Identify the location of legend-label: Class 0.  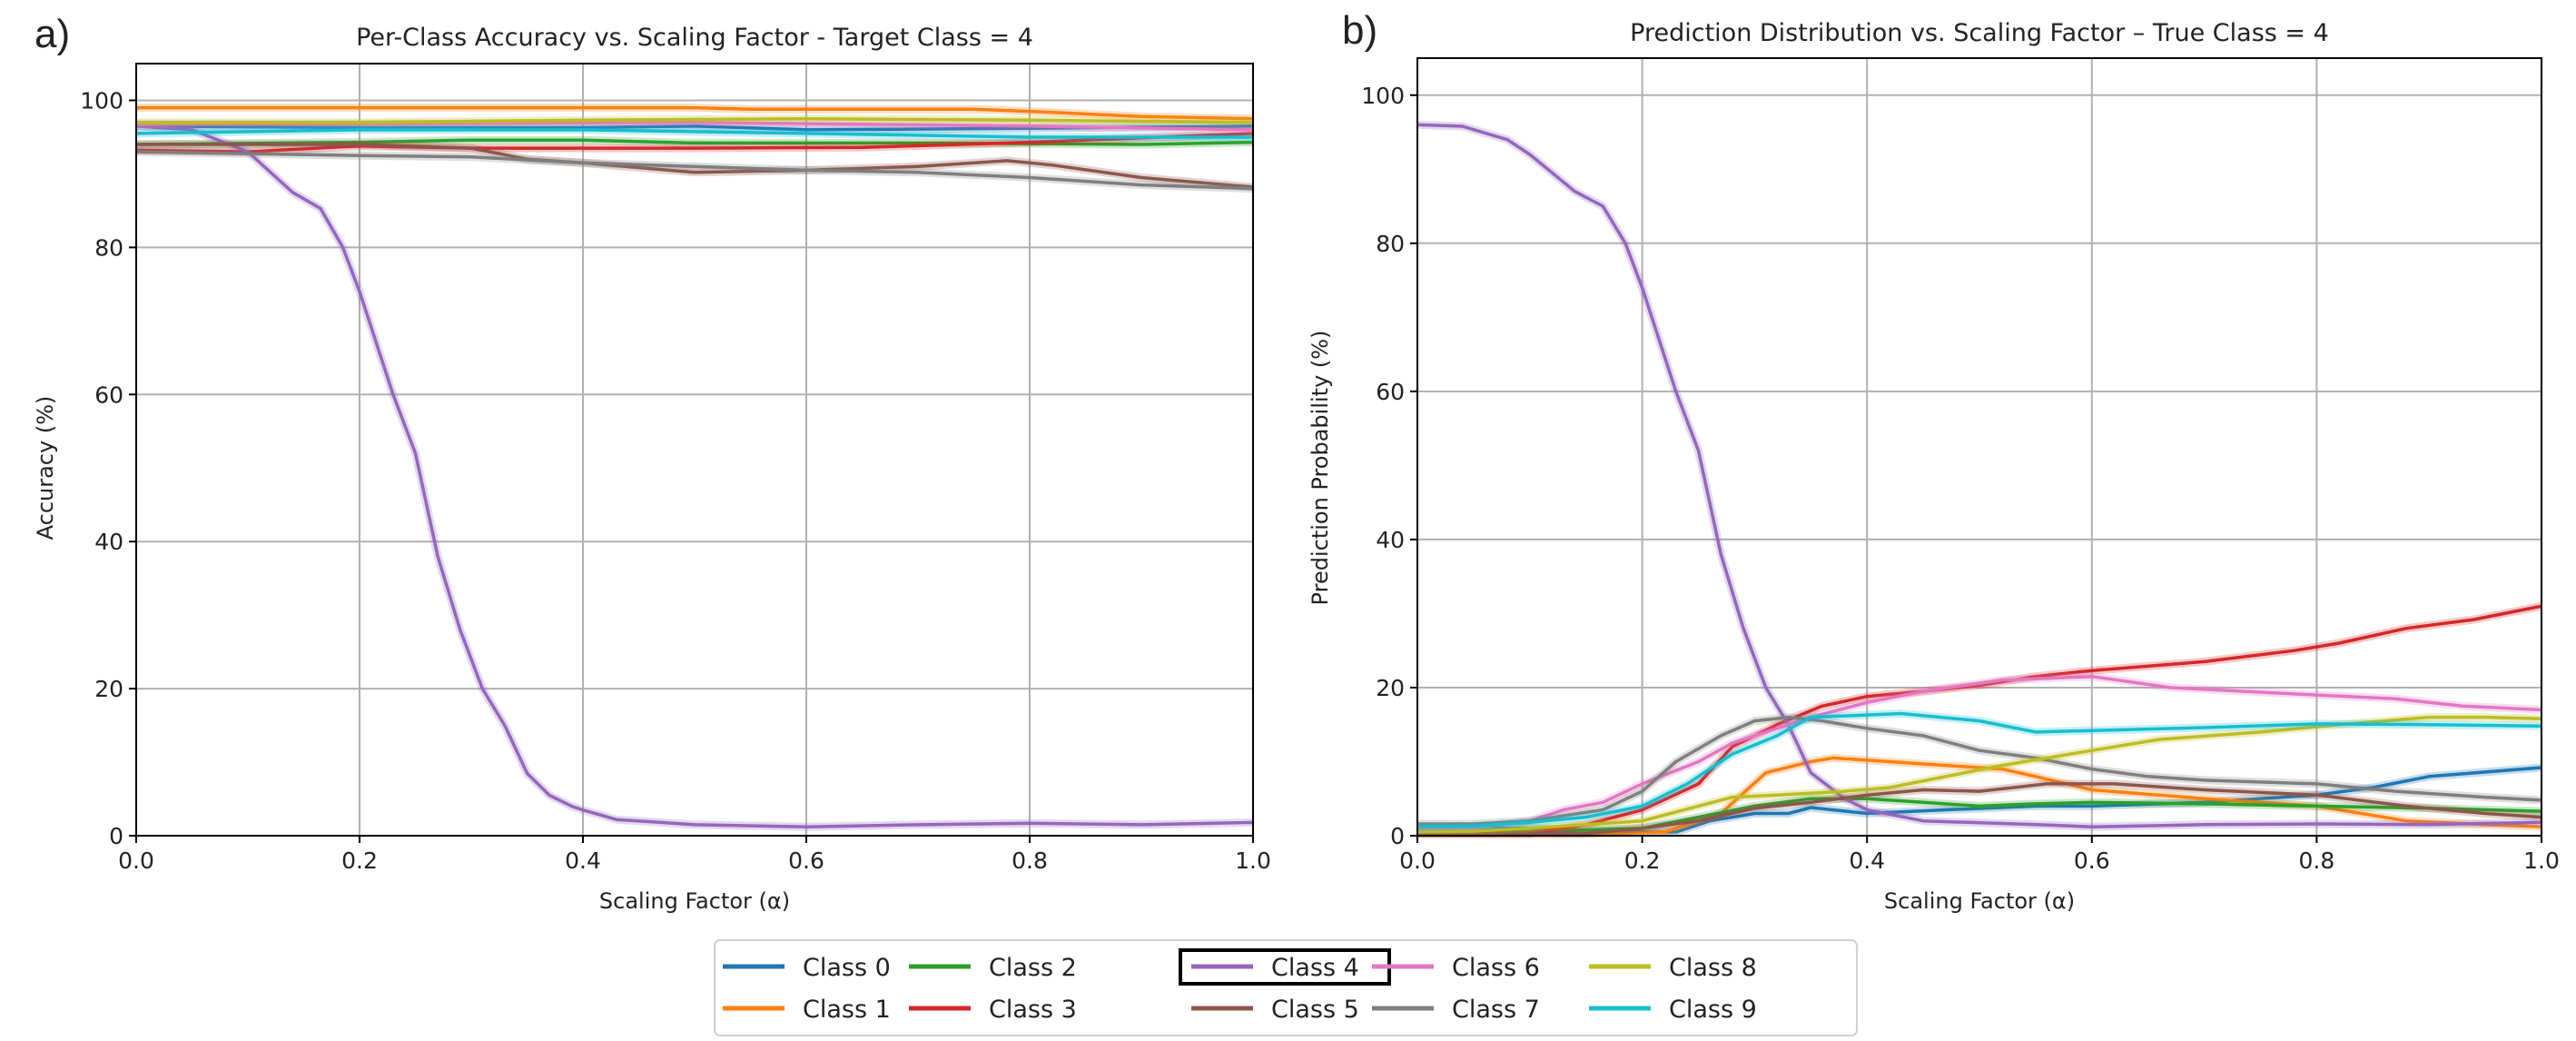
(847, 968).